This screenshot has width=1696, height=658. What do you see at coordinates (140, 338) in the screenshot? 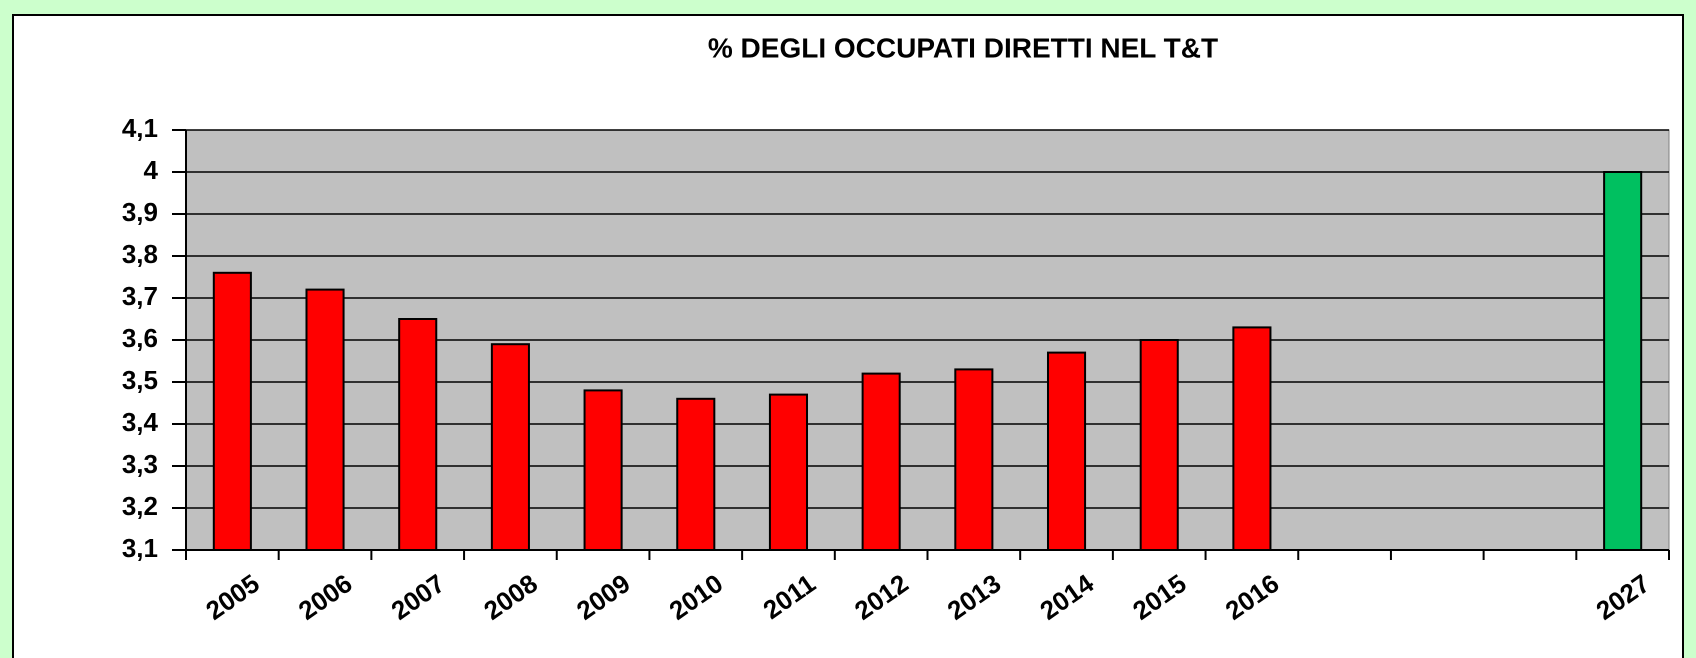
I see `y-tick-label: 3,6` at bounding box center [140, 338].